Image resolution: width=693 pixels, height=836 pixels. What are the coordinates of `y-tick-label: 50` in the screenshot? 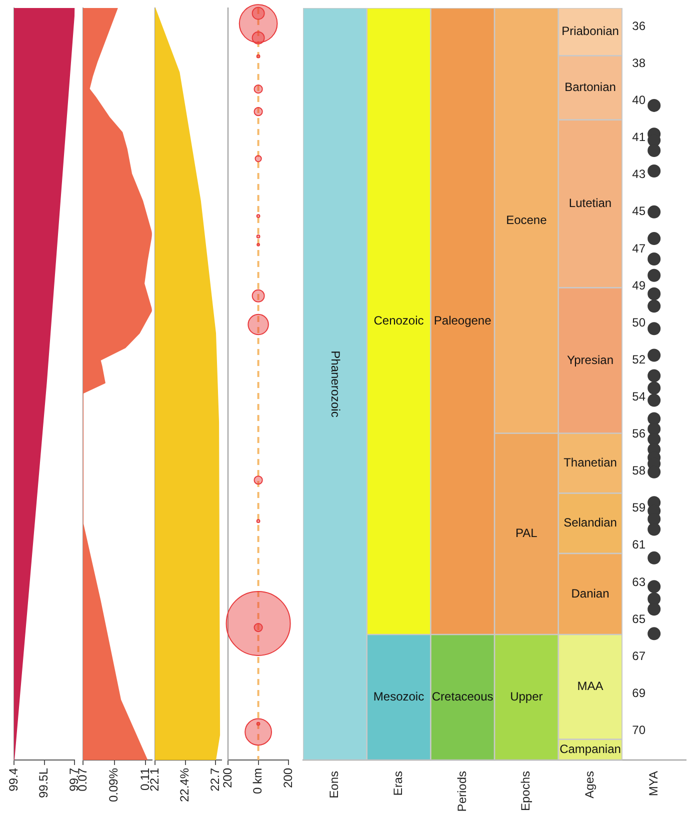 It's located at (639, 322).